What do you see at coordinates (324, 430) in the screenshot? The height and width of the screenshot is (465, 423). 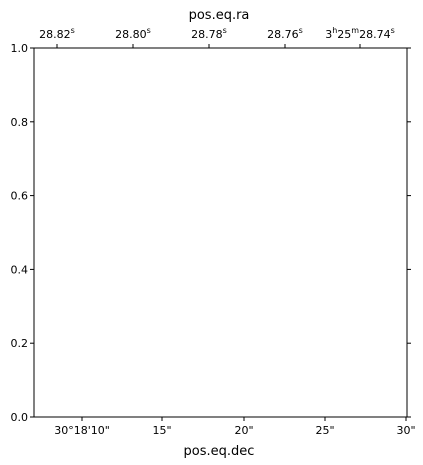 I see `bottom-tick-label: 25"` at bounding box center [324, 430].